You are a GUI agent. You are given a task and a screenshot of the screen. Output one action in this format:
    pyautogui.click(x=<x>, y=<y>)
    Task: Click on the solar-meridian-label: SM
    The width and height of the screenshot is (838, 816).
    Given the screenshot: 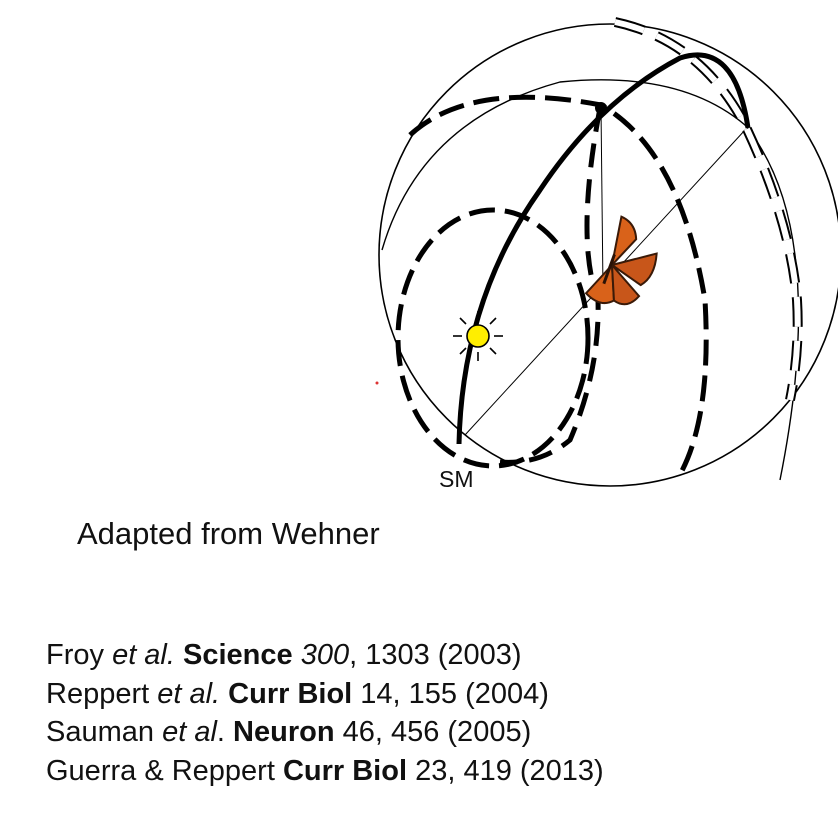 What is the action you would take?
    pyautogui.click(x=456, y=479)
    